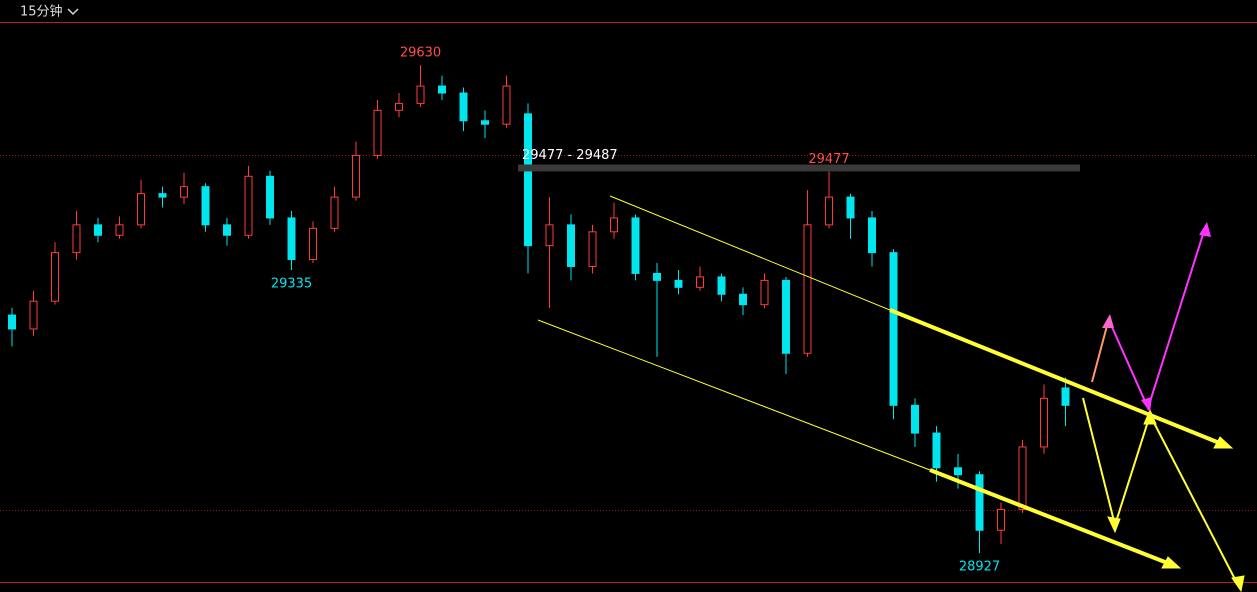 The image size is (1257, 592). I want to click on channel-lower-thin, so click(734, 395).